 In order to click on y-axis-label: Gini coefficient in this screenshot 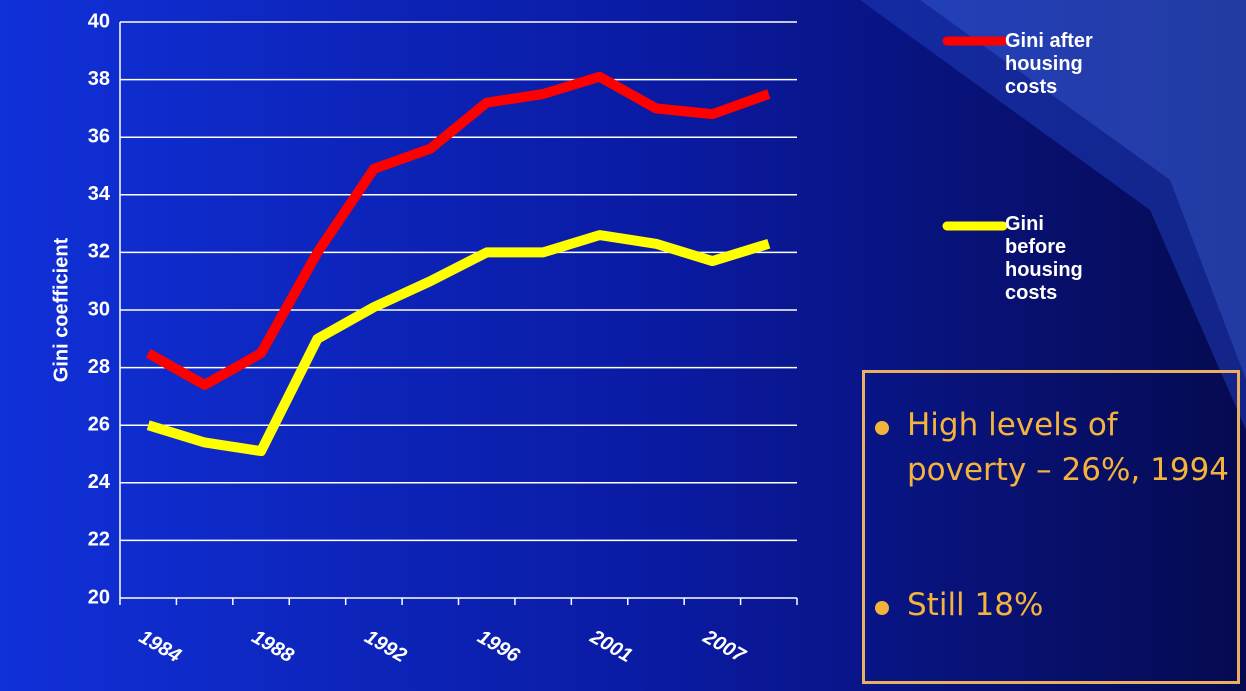, I will do `click(61, 309)`.